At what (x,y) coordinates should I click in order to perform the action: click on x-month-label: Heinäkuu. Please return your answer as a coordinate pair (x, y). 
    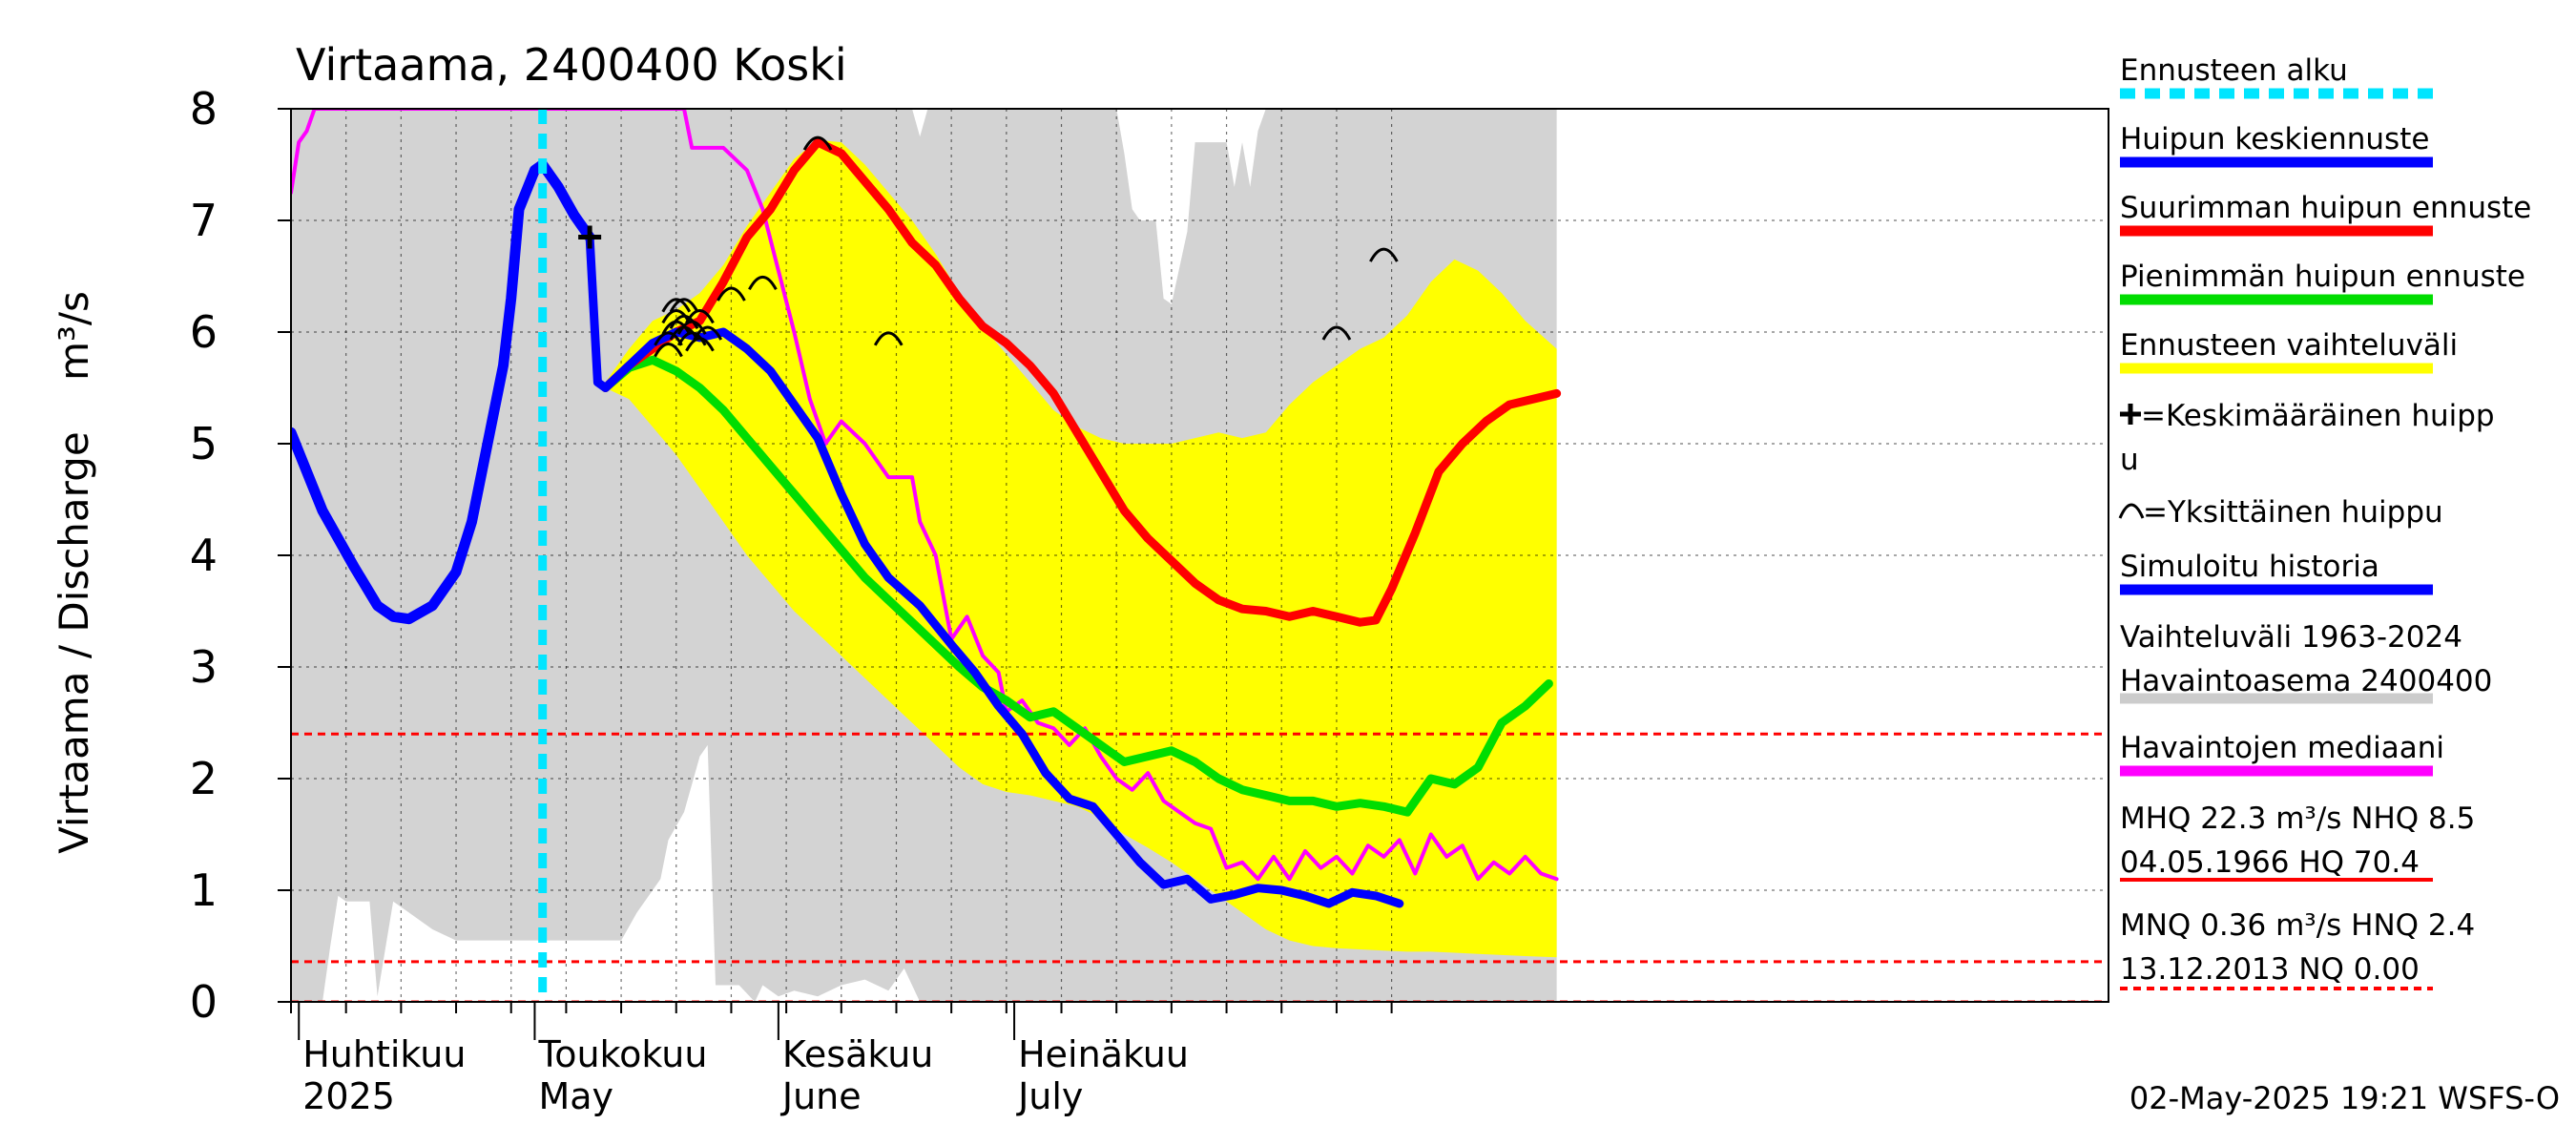
    Looking at the image, I should click on (1103, 1054).